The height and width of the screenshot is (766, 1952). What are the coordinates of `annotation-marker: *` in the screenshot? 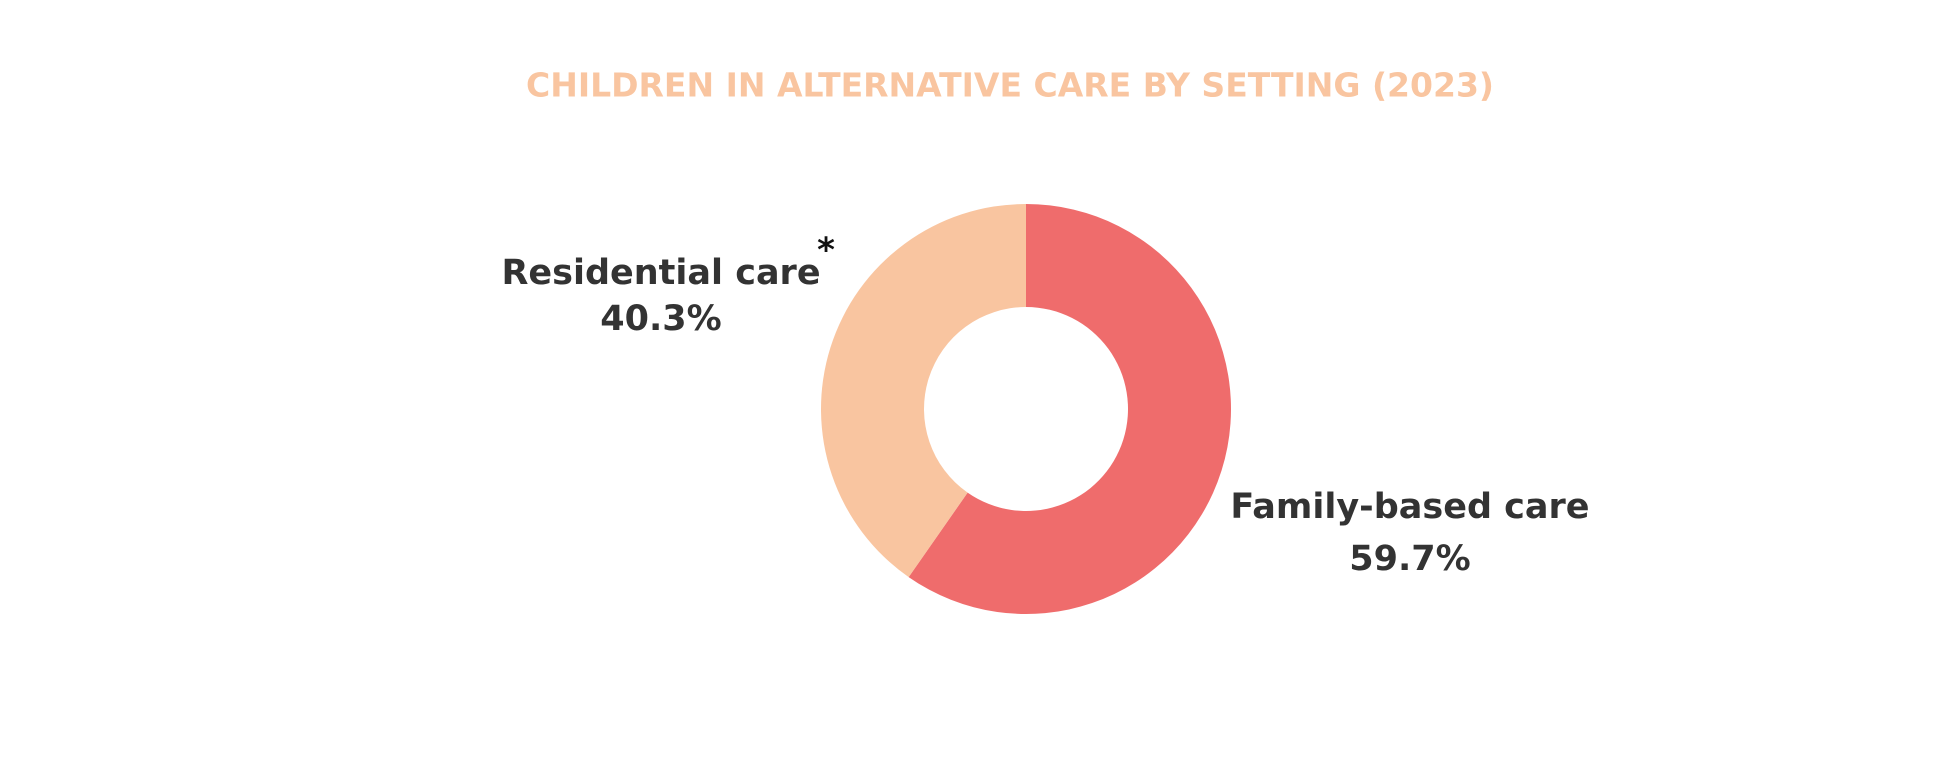 It's located at (826, 251).